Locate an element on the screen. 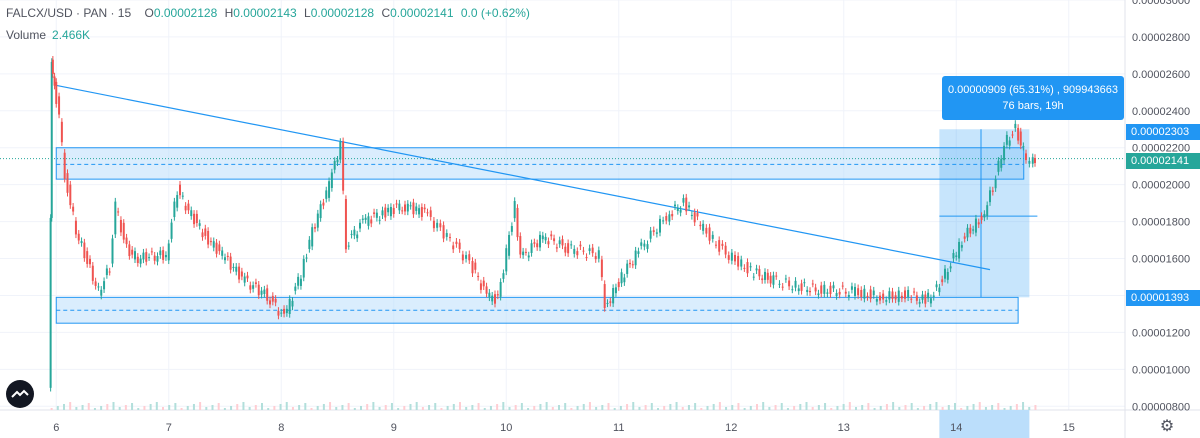  y-tick-label: 0.00001200 is located at coordinates (1161, 333).